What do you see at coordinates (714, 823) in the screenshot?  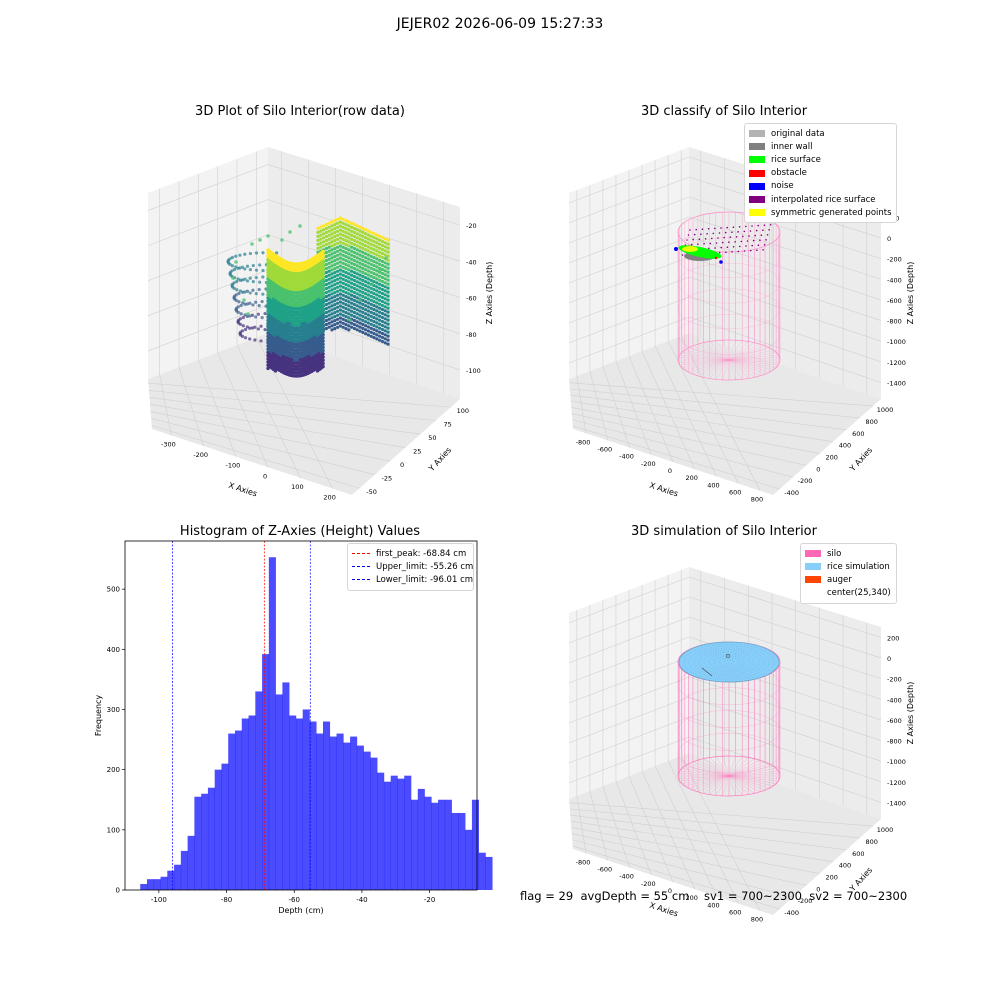 I see `simulation-grid-y` at bounding box center [714, 823].